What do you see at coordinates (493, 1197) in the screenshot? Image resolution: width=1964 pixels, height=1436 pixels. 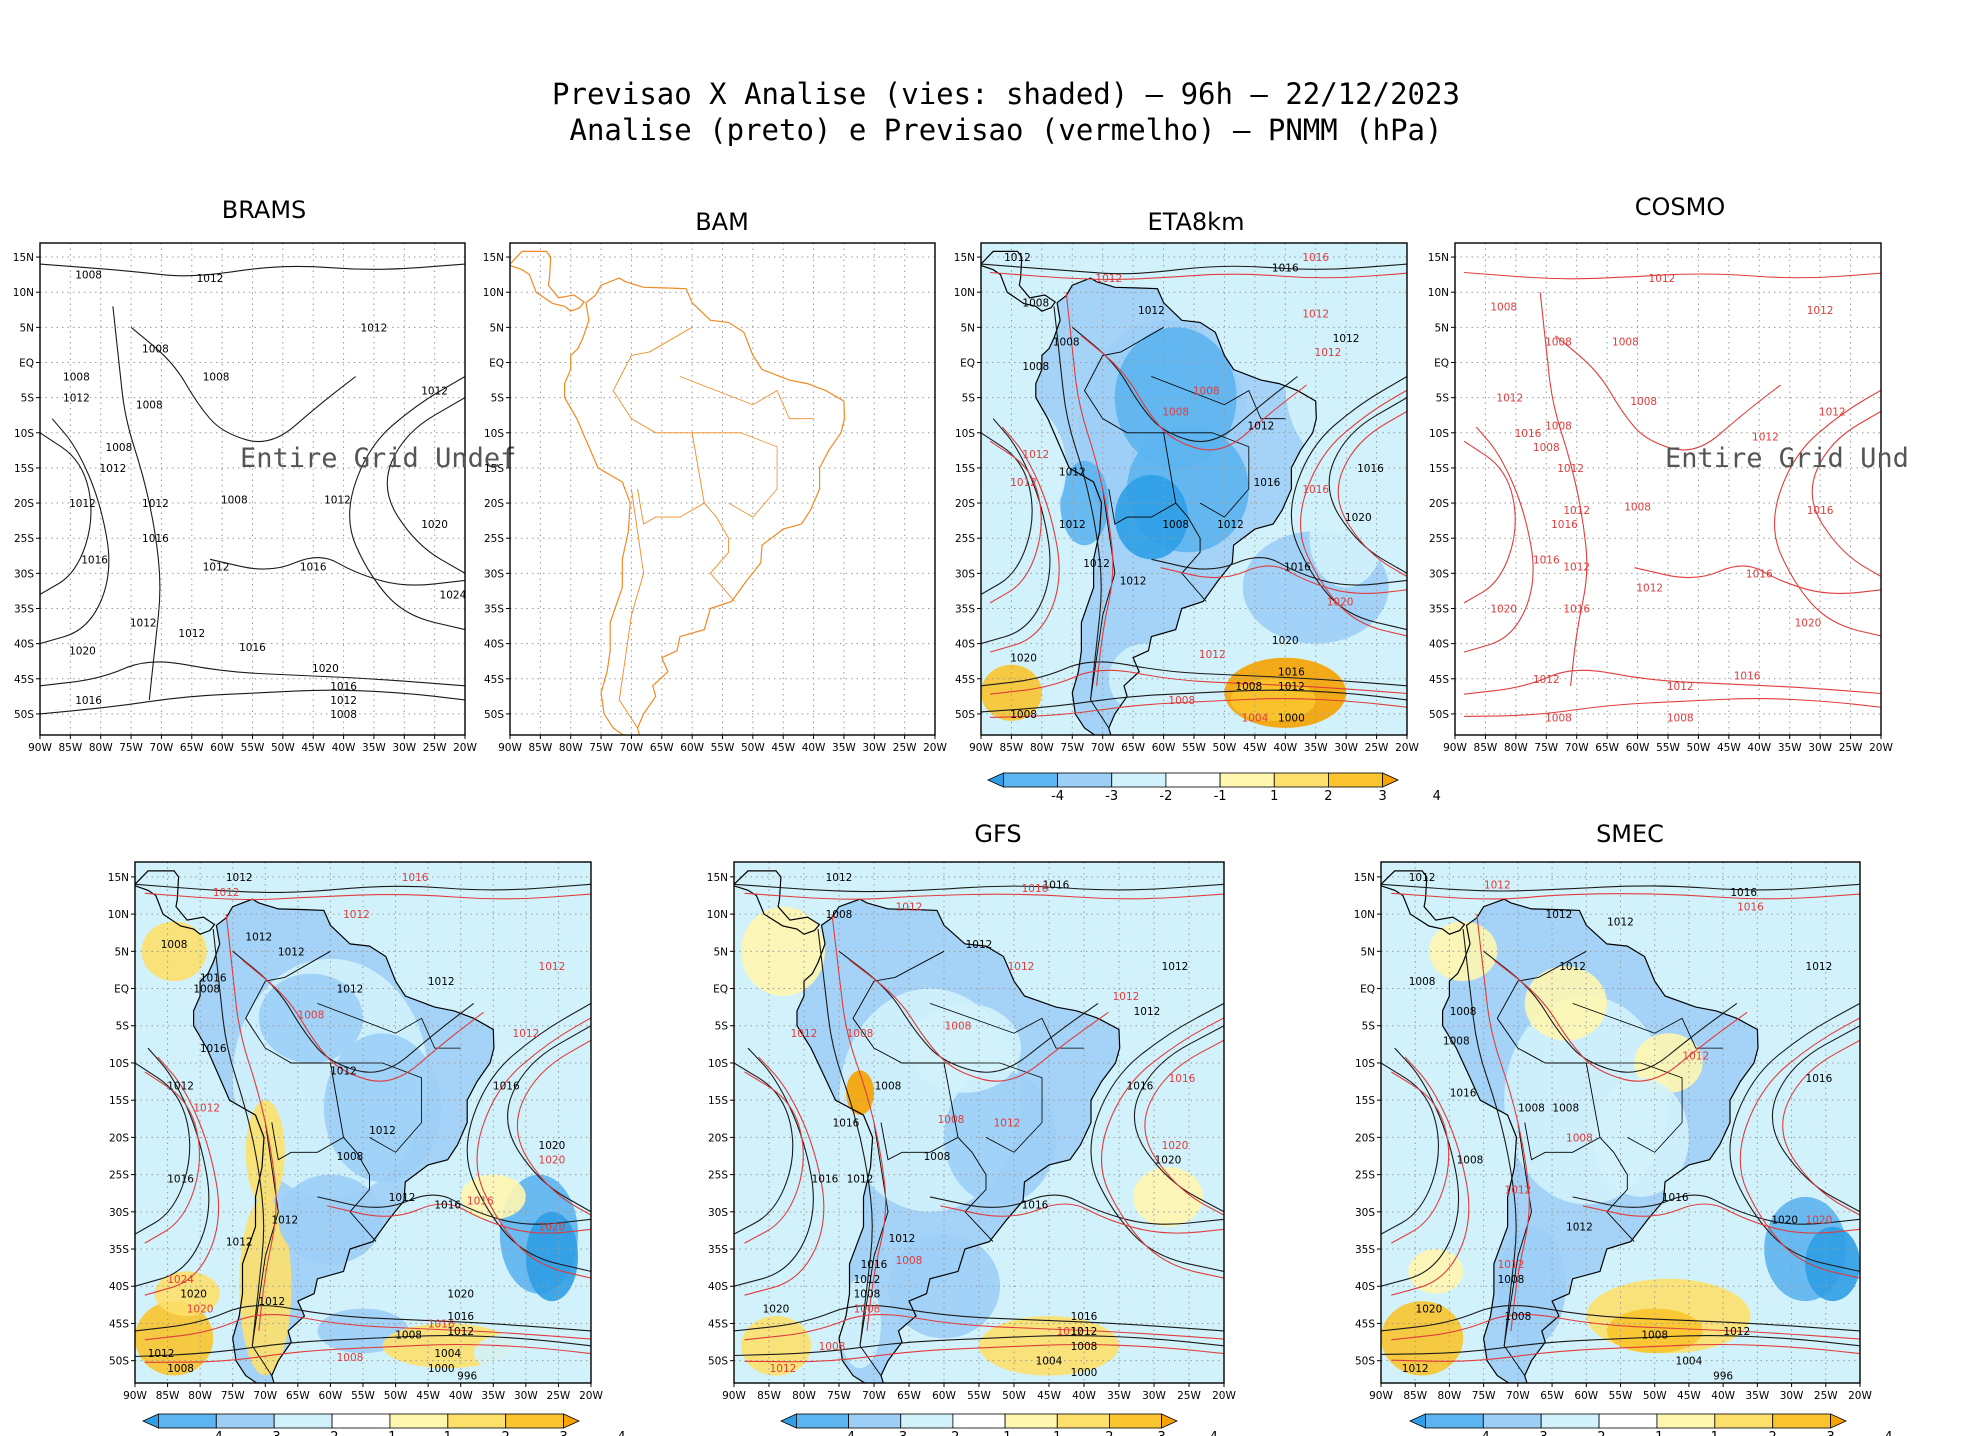 I see `bias-shade` at bounding box center [493, 1197].